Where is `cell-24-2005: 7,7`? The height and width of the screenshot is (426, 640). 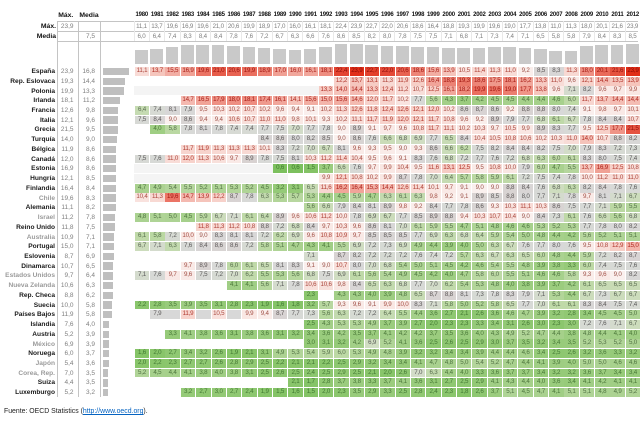 cell-24-2005: 7,7 is located at coordinates (525, 305).